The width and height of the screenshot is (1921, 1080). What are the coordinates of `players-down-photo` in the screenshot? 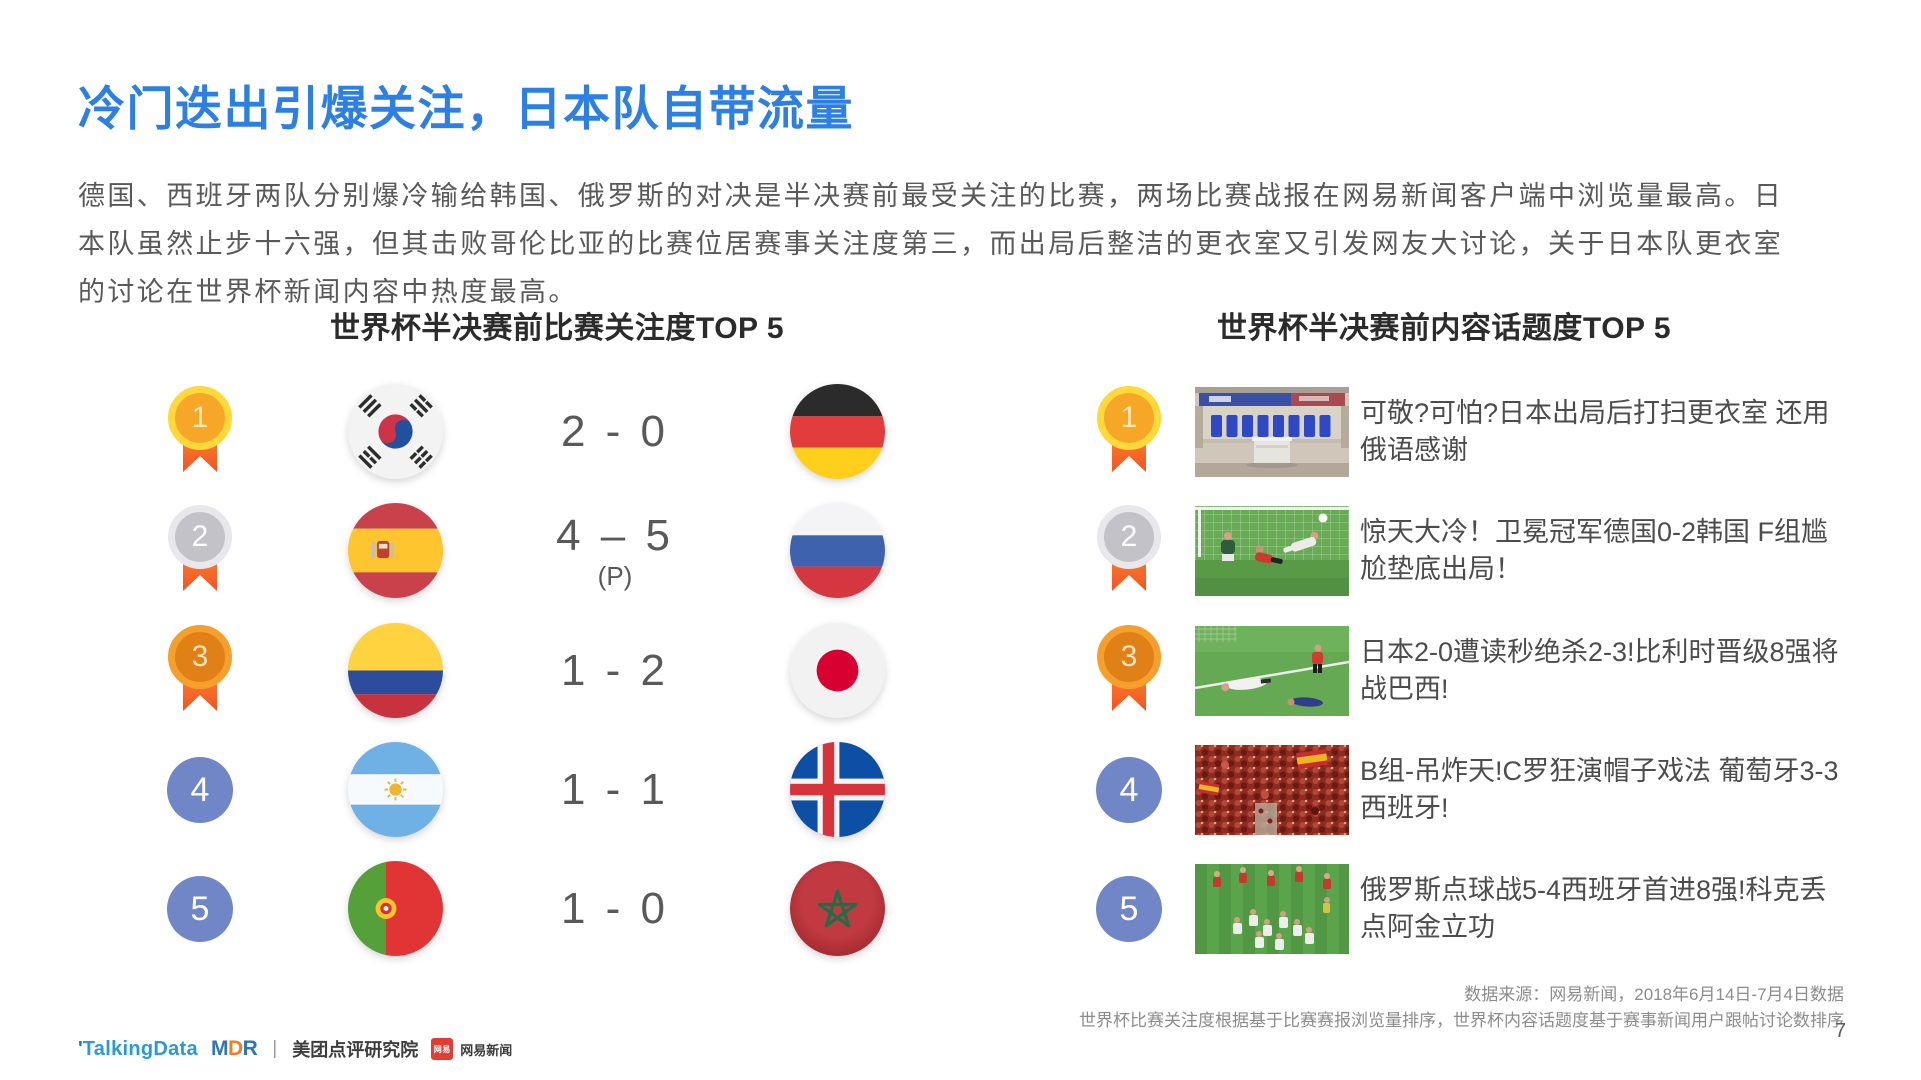 It's located at (1272, 671).